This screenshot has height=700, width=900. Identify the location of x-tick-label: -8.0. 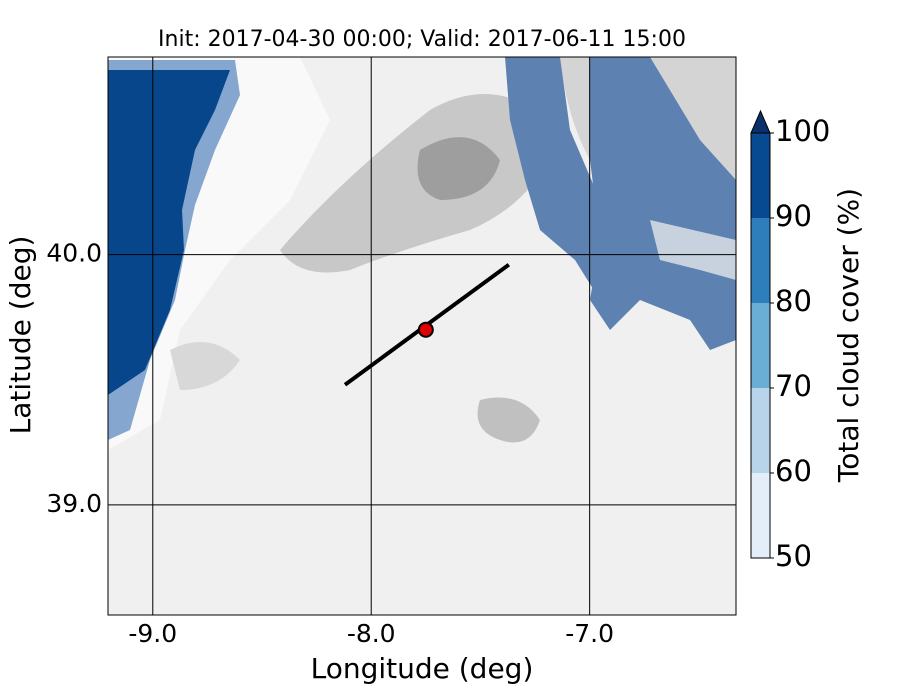
(371, 633).